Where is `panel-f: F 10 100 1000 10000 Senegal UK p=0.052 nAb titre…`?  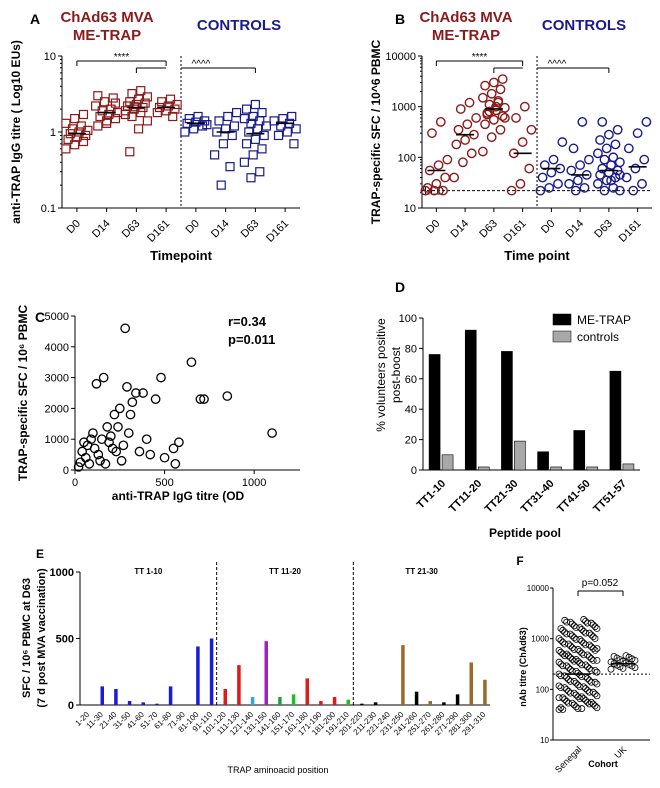 panel-f: F 10 100 1000 10000 Senegal UK p=0.052 nAb titre… is located at coordinates (583, 664).